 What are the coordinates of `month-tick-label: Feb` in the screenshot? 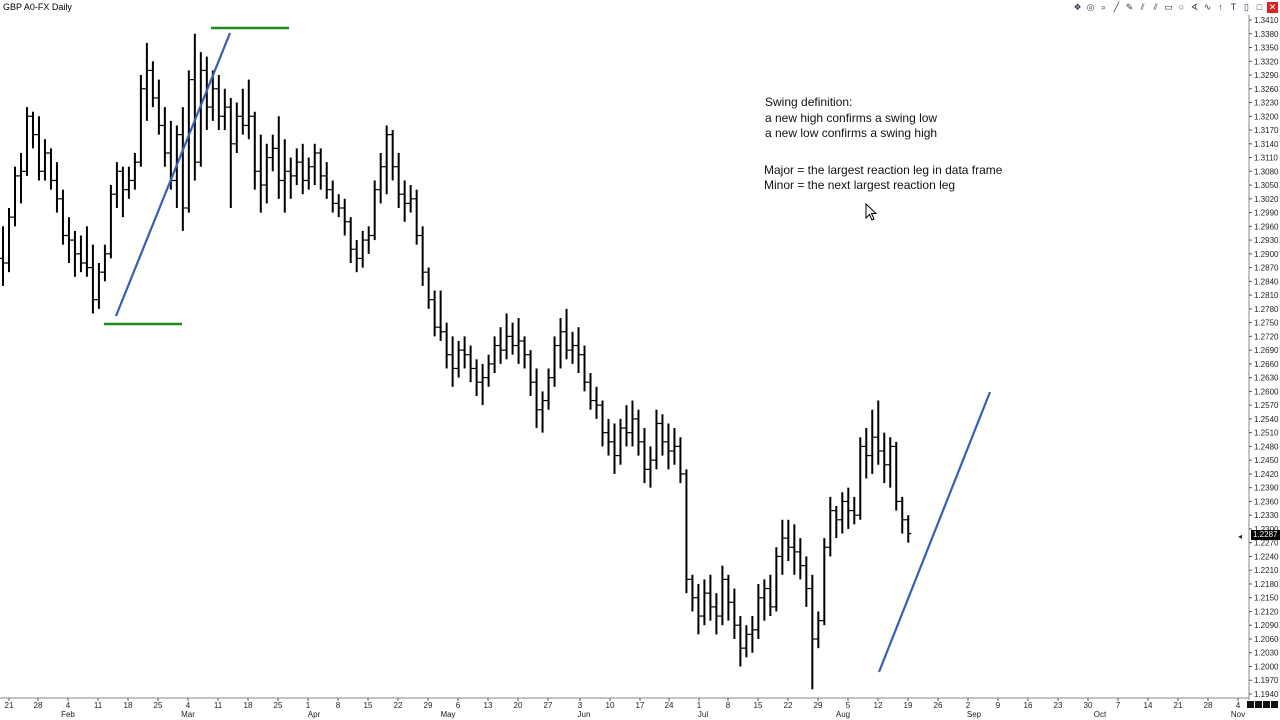 It's located at (68, 714).